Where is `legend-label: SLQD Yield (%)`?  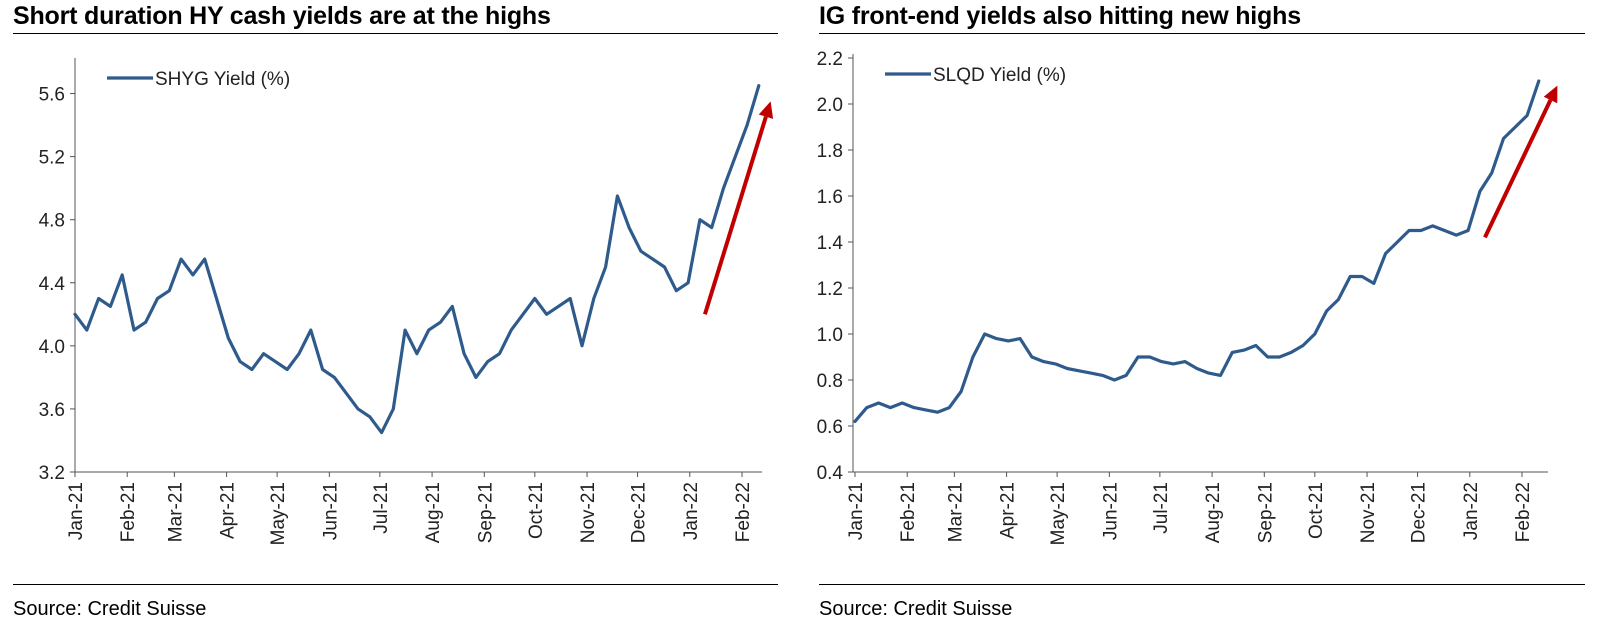
legend-label: SLQD Yield (%) is located at coordinates (999, 75).